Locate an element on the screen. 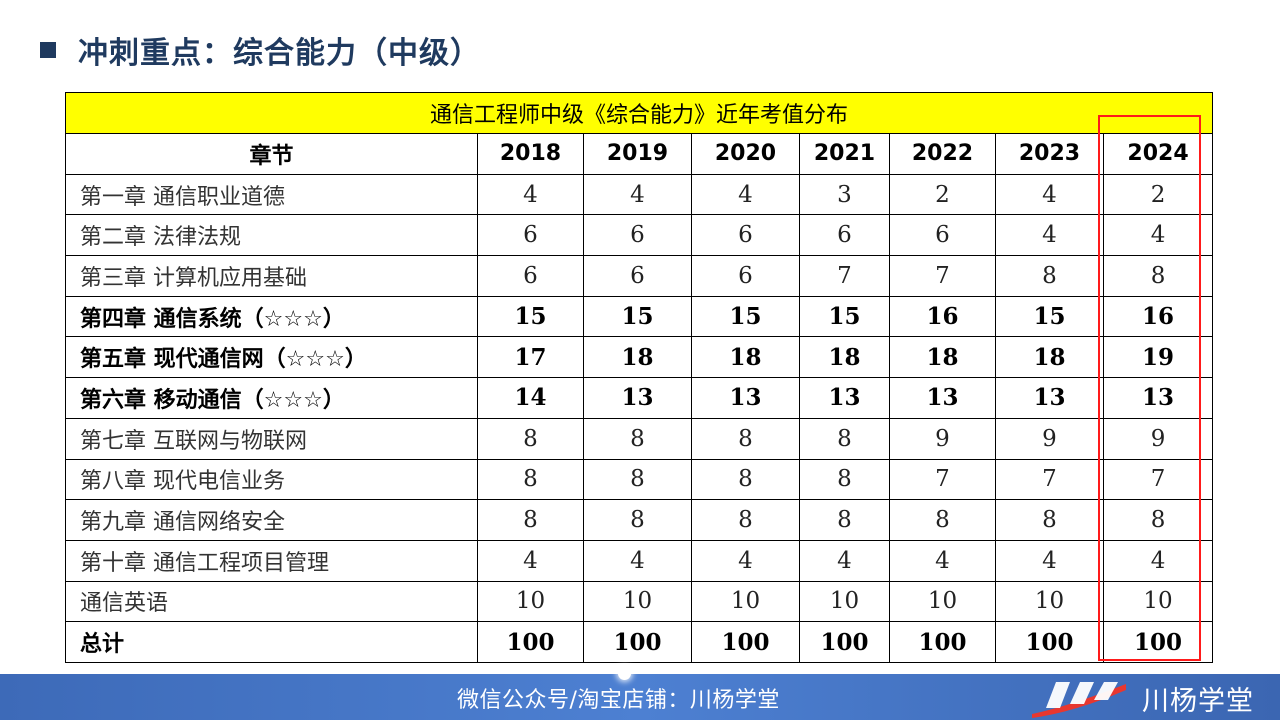 This screenshot has height=720, width=1280. value-cell-2020: 13 is located at coordinates (745, 398).